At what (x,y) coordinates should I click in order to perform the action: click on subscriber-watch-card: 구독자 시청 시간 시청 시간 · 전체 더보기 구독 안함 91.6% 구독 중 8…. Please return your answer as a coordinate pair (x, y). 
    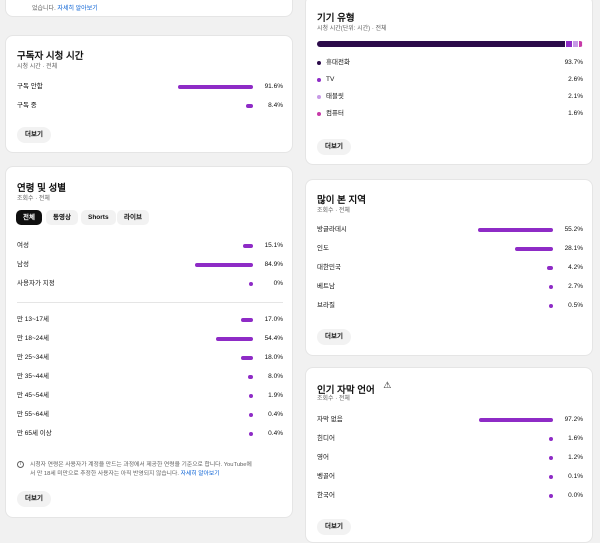
    Looking at the image, I should click on (149, 94).